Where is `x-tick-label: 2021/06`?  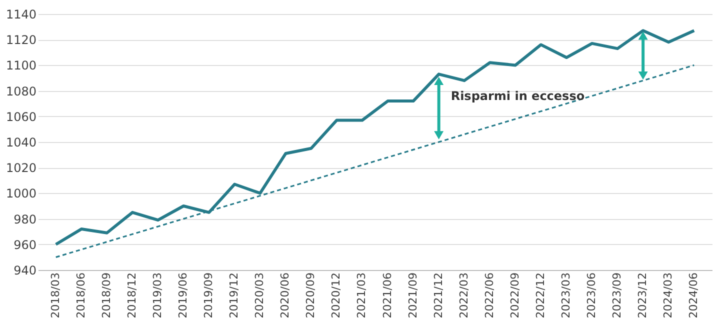
x-tick-label: 2021/06 is located at coordinates (387, 295).